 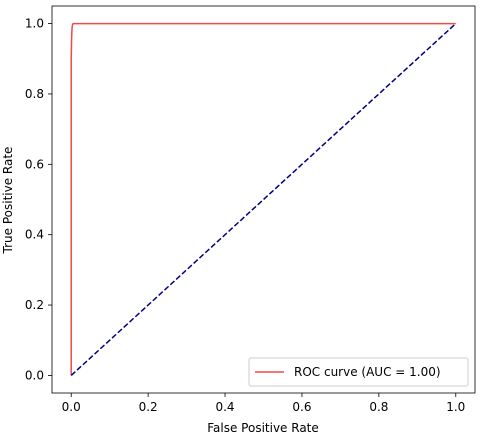 What do you see at coordinates (34, 94) in the screenshot?
I see `y-tick-label: 0.8` at bounding box center [34, 94].